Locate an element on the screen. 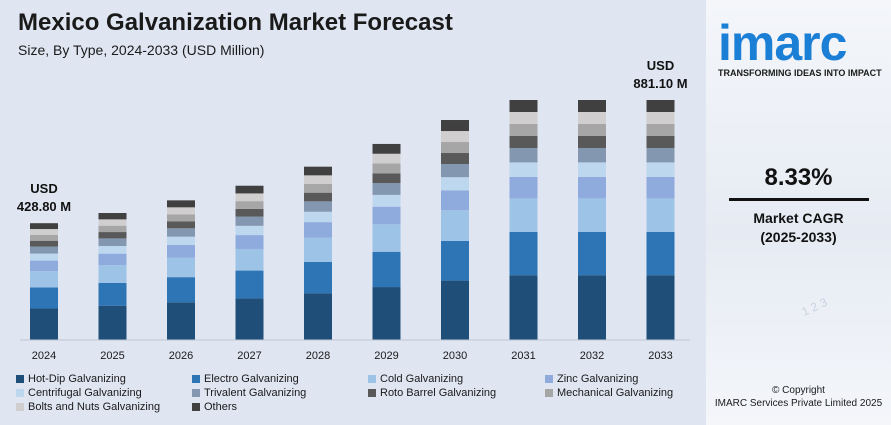 This screenshot has width=891, height=425. legend-item: Zinc Galvanizing is located at coordinates (591, 379).